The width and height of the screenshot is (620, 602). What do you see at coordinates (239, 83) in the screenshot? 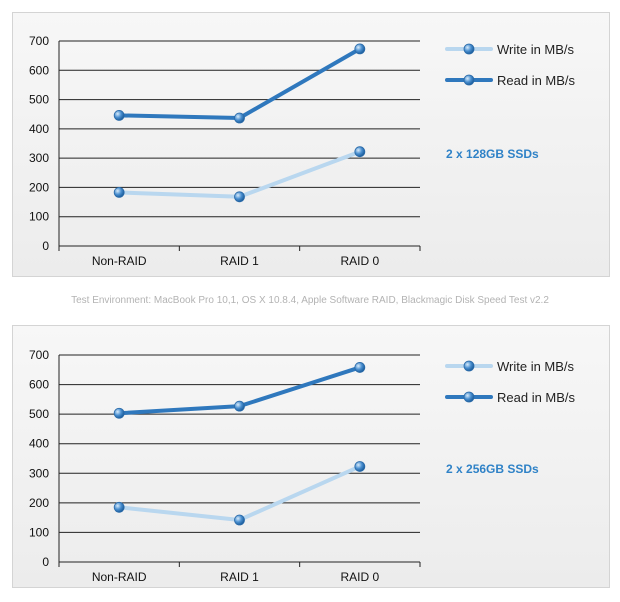
I see `read-series-line` at bounding box center [239, 83].